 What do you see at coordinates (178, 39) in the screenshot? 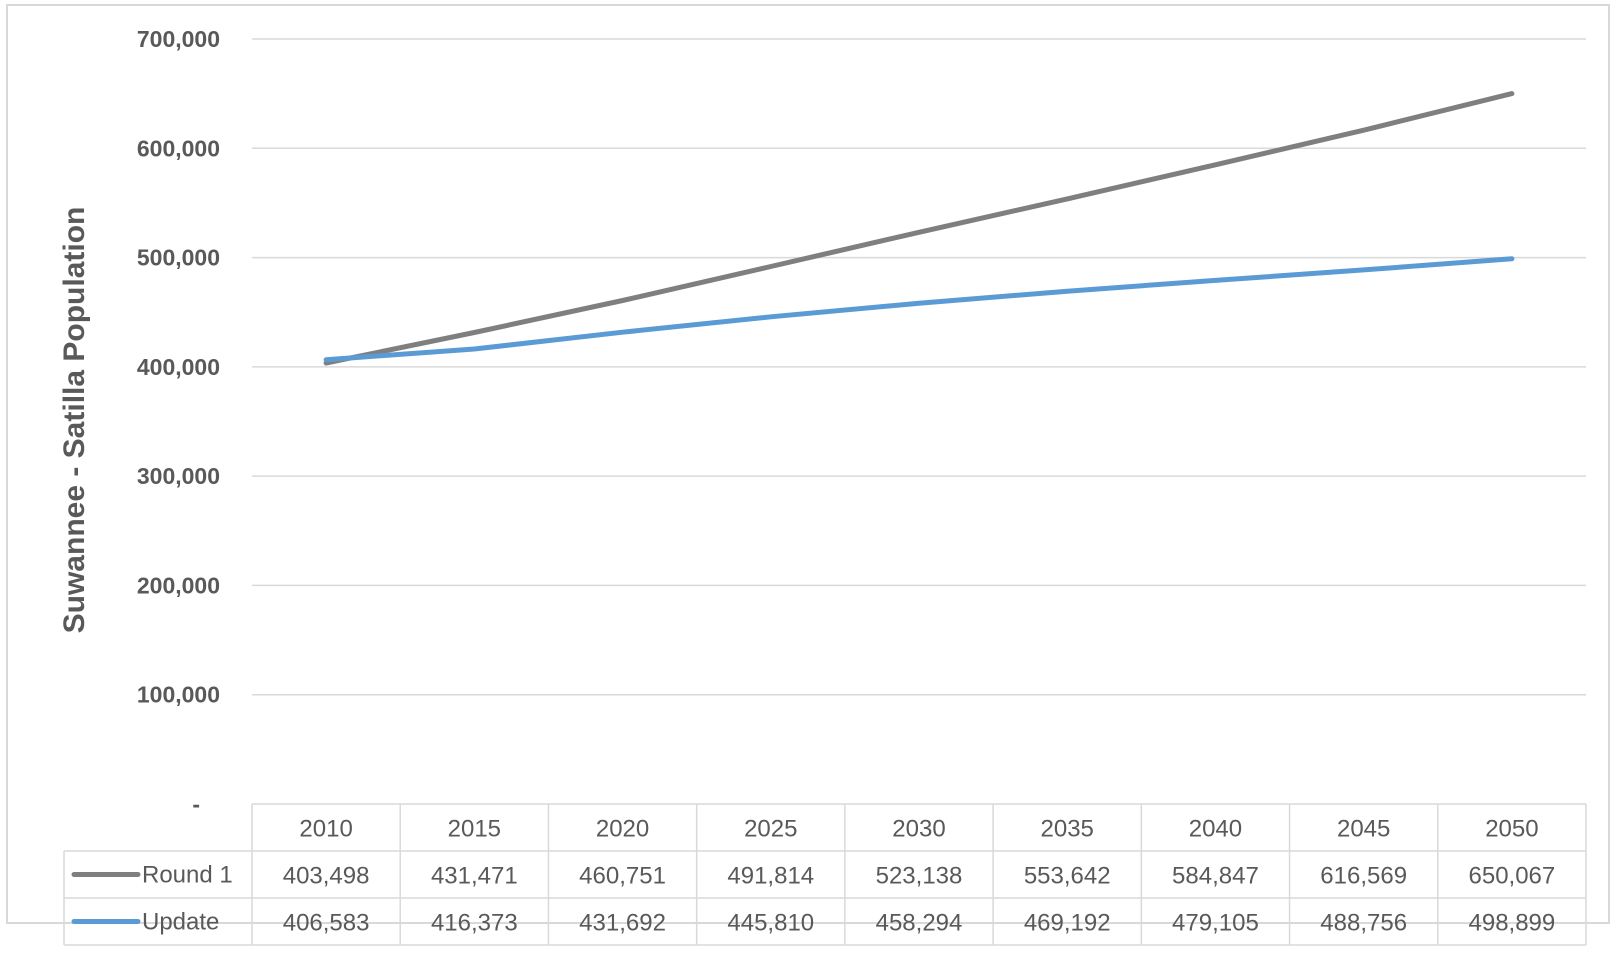
I see `y-tick-label: 700,000` at bounding box center [178, 39].